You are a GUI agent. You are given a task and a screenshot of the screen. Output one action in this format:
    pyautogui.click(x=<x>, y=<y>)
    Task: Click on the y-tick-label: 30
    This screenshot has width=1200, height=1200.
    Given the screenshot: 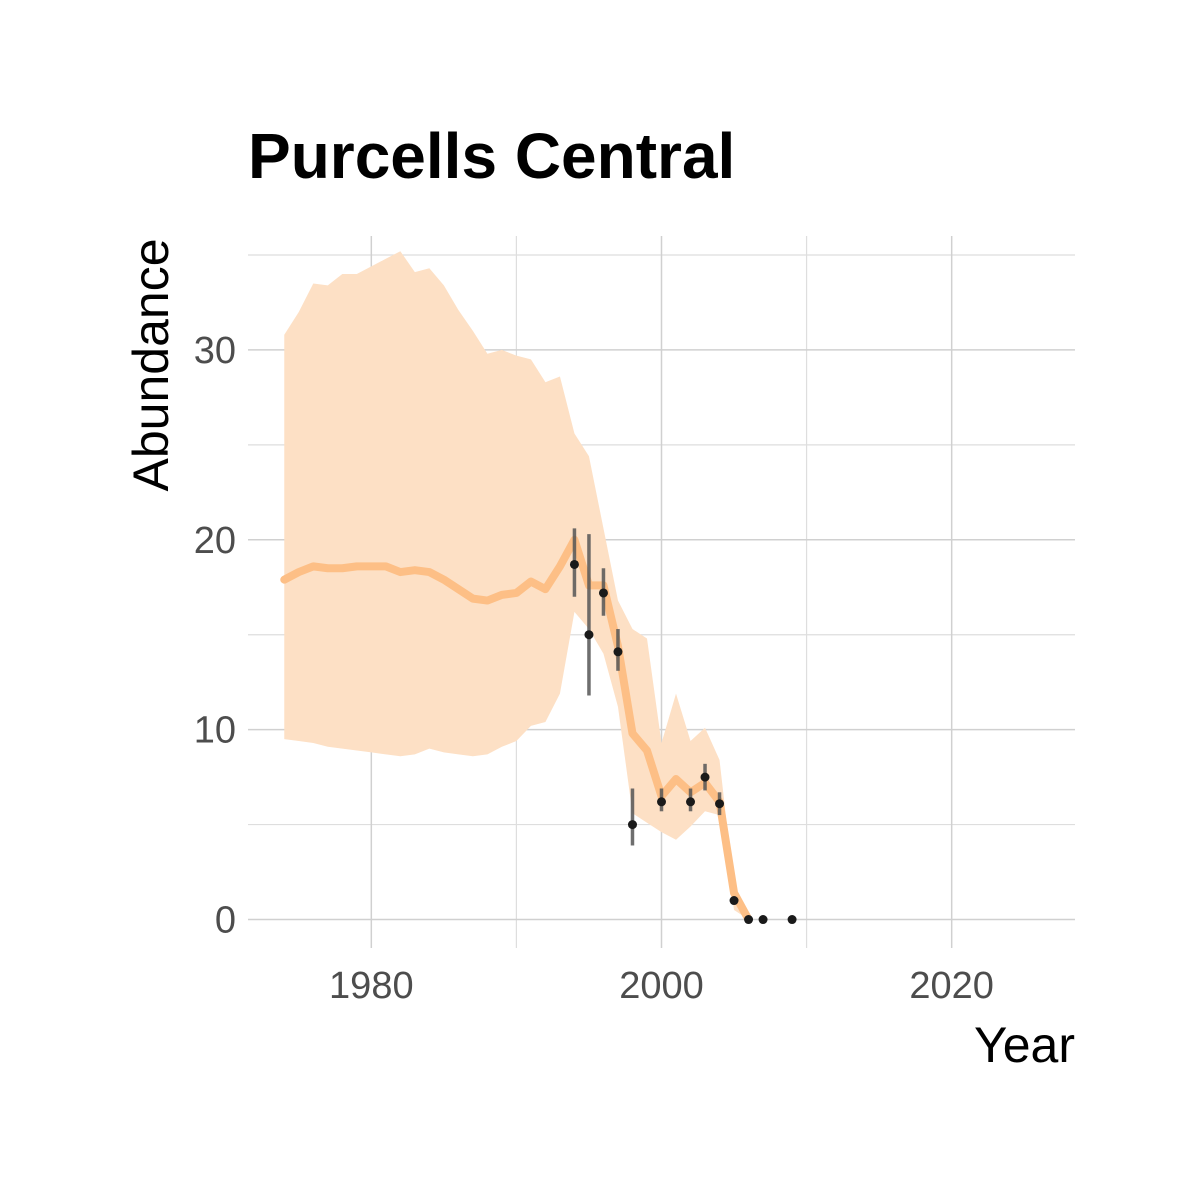 What is the action you would take?
    pyautogui.click(x=215, y=351)
    